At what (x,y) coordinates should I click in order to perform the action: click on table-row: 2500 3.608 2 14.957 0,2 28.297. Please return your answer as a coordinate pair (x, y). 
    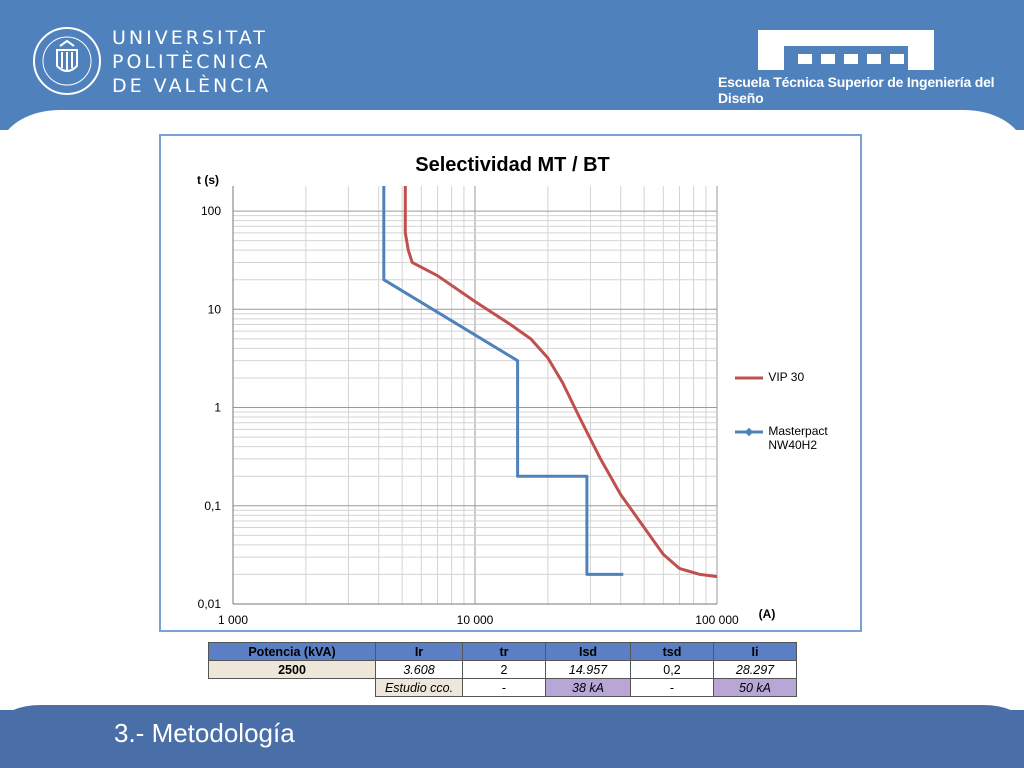
    Looking at the image, I should click on (502, 669).